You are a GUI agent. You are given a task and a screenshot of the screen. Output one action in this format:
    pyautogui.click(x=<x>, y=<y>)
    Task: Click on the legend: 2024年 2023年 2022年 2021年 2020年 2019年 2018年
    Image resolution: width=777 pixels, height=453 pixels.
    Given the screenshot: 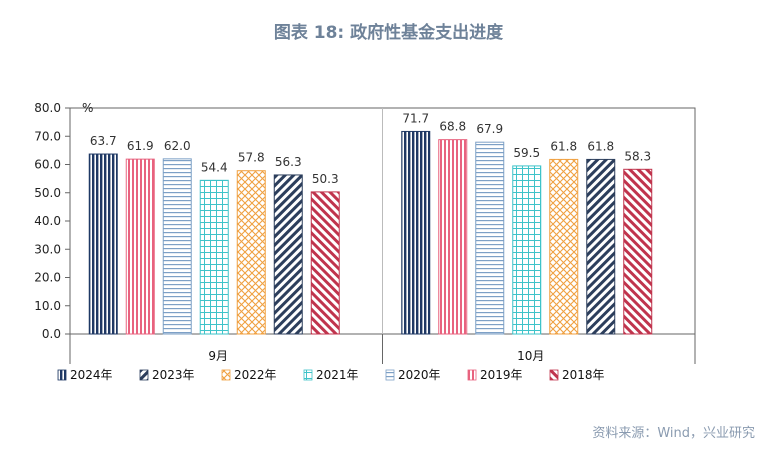 What is the action you would take?
    pyautogui.click(x=331, y=375)
    